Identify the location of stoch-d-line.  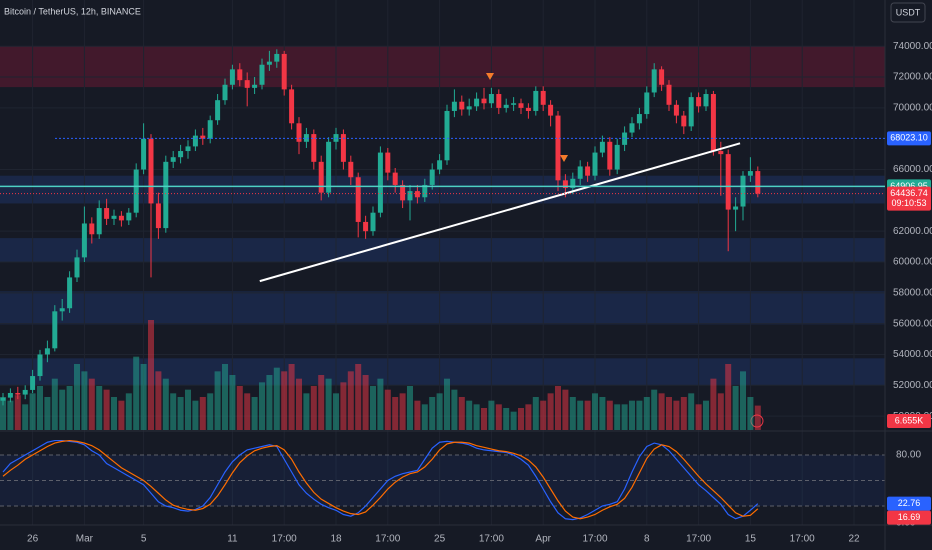
(380, 479).